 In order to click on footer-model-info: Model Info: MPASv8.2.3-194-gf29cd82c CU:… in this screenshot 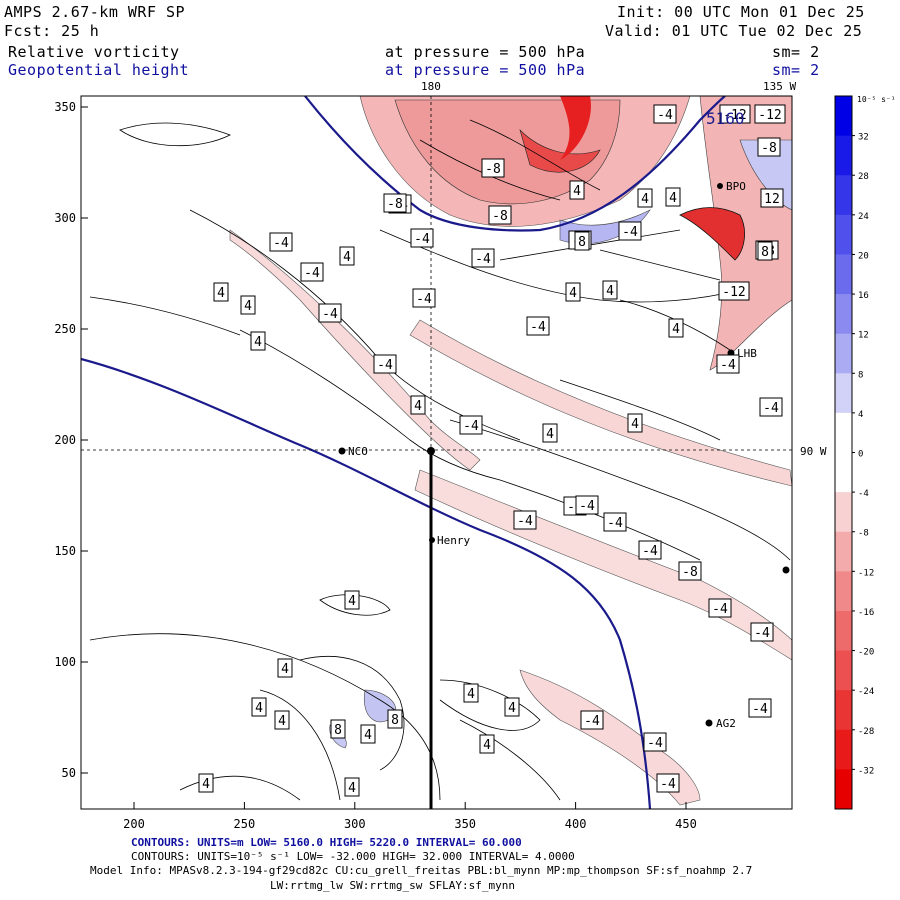, I will do `click(421, 870)`.